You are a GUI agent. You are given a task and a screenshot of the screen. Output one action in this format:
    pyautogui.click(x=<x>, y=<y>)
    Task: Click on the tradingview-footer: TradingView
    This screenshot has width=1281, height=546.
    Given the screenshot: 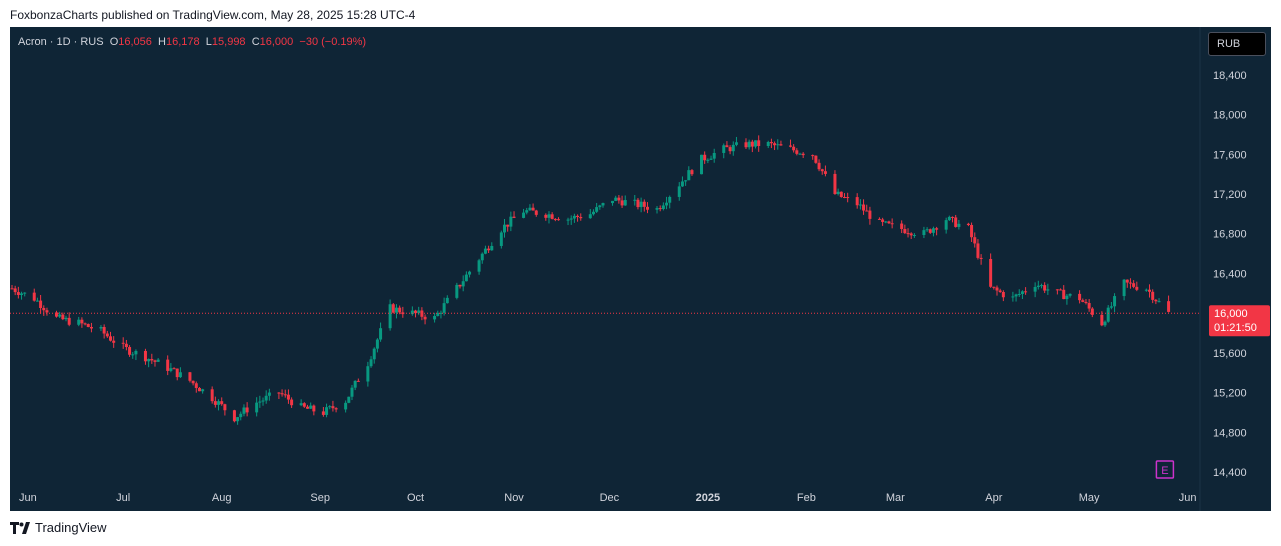 What is the action you would take?
    pyautogui.click(x=58, y=527)
    